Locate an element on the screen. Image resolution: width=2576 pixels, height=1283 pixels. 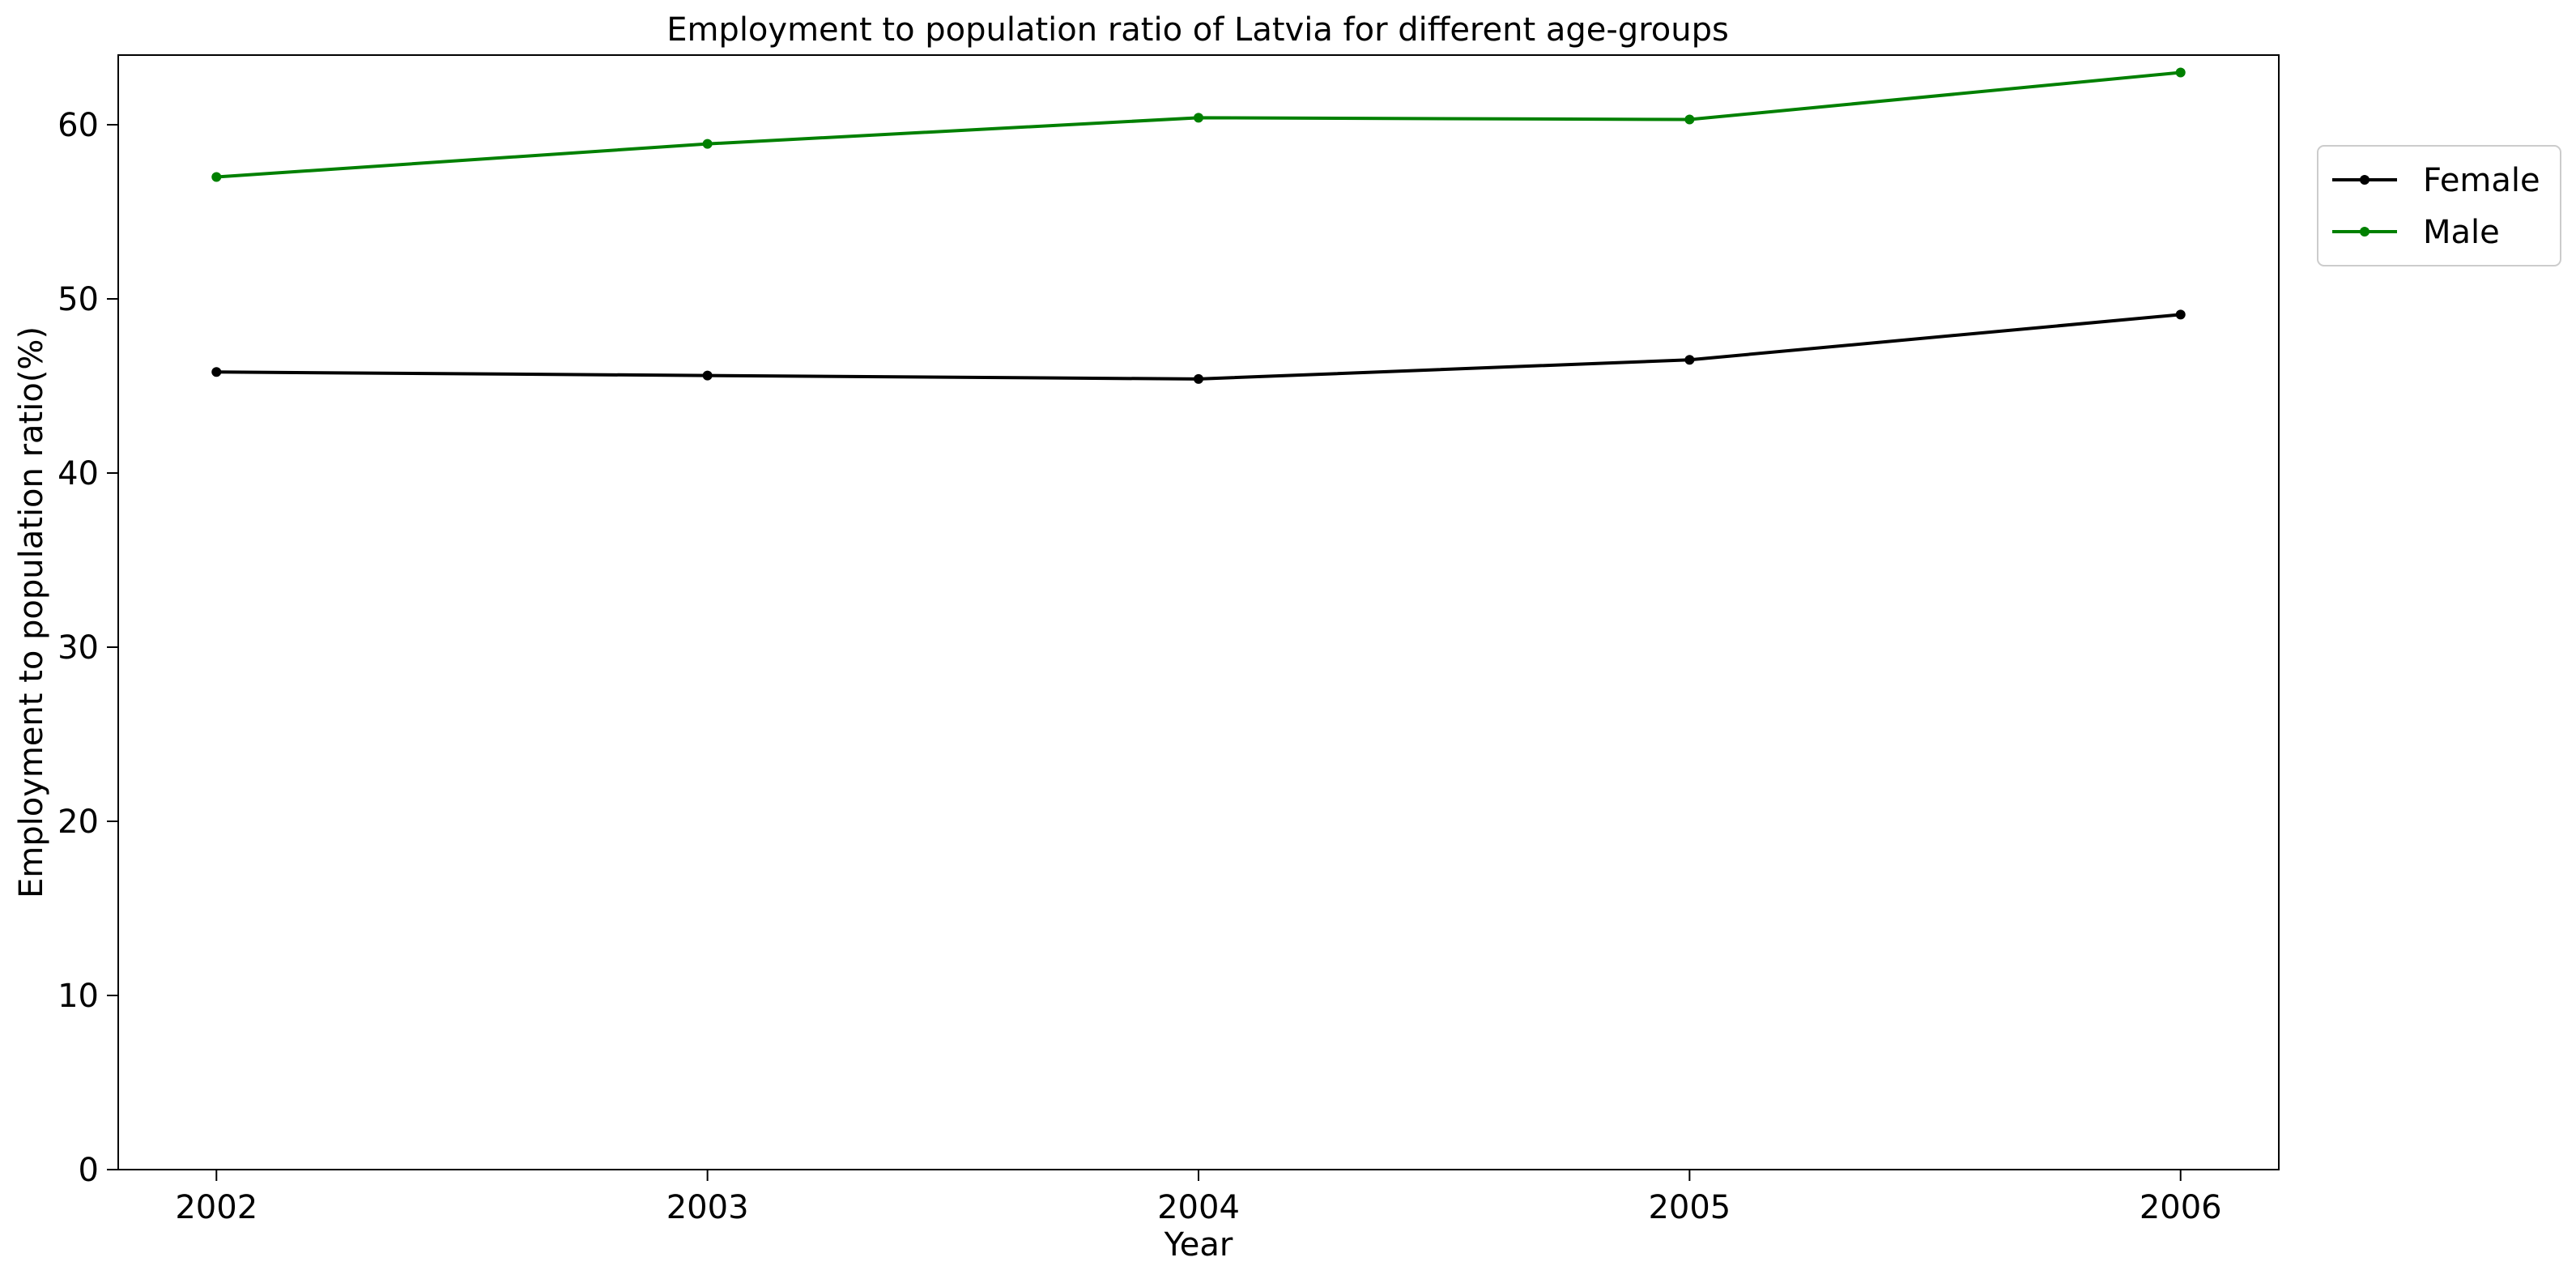
x-tick-label: 2006 is located at coordinates (2181, 1207).